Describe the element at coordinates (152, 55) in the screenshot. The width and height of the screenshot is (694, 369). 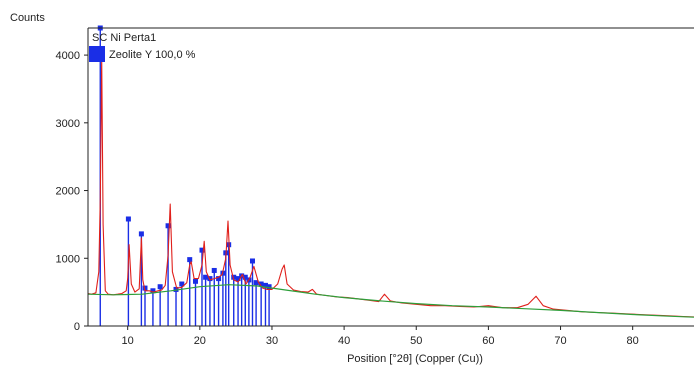
I see `legend-entry-zeolite: Zeolite Y 100,0 %` at that location.